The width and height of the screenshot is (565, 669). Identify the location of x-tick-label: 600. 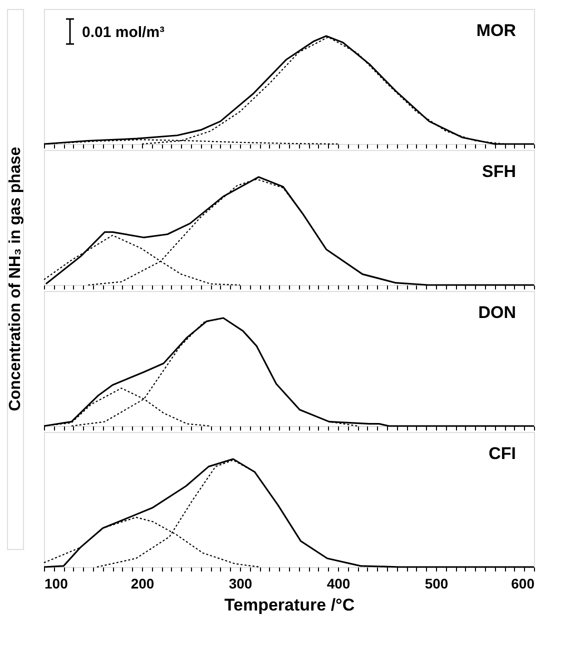
(523, 584).